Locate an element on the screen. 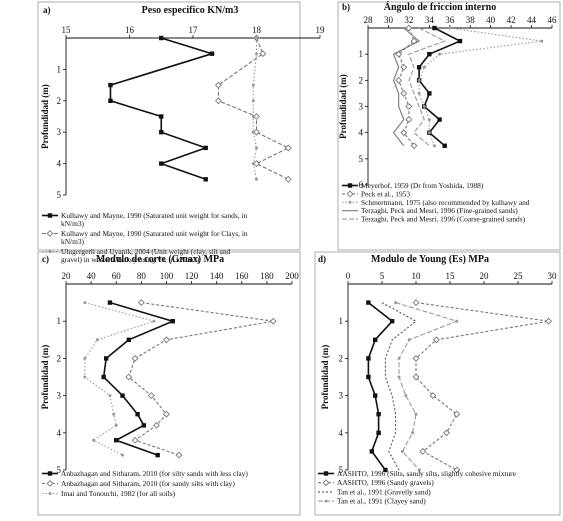  chart-title: Ángulo de friccion interno is located at coordinates (440, 7).